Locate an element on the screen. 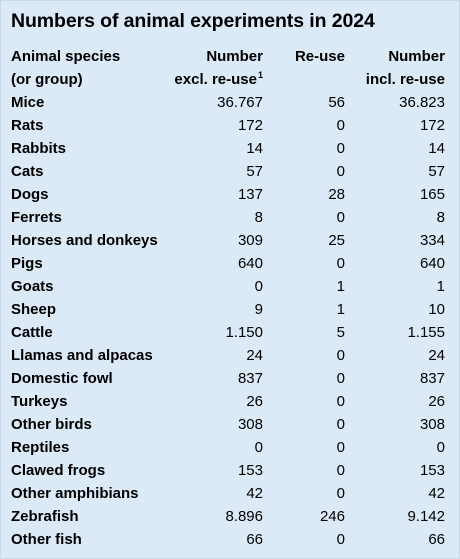  table-row: Other amphibians 42 0 42 is located at coordinates (228, 493).